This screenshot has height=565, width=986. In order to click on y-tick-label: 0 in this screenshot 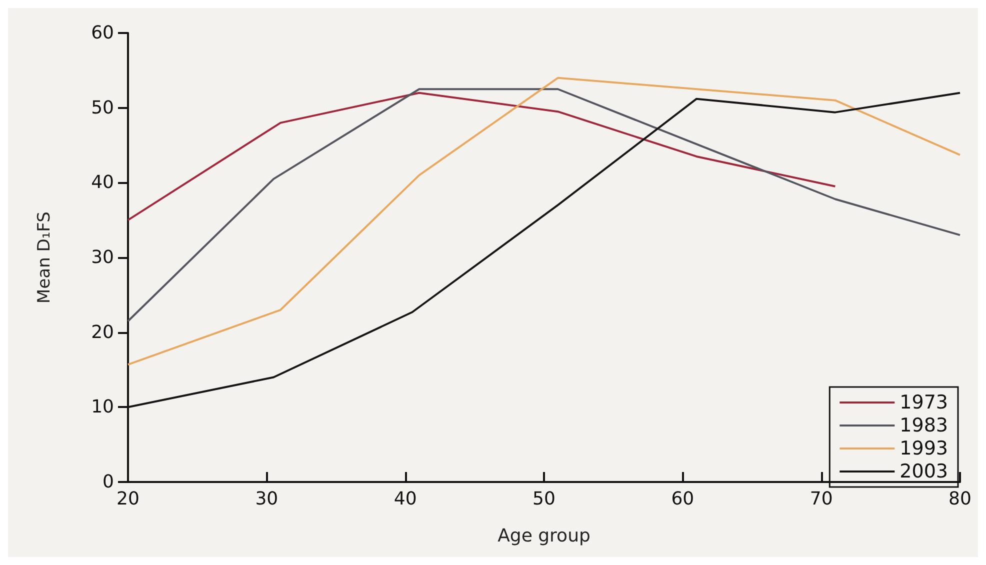, I will do `click(108, 482)`.